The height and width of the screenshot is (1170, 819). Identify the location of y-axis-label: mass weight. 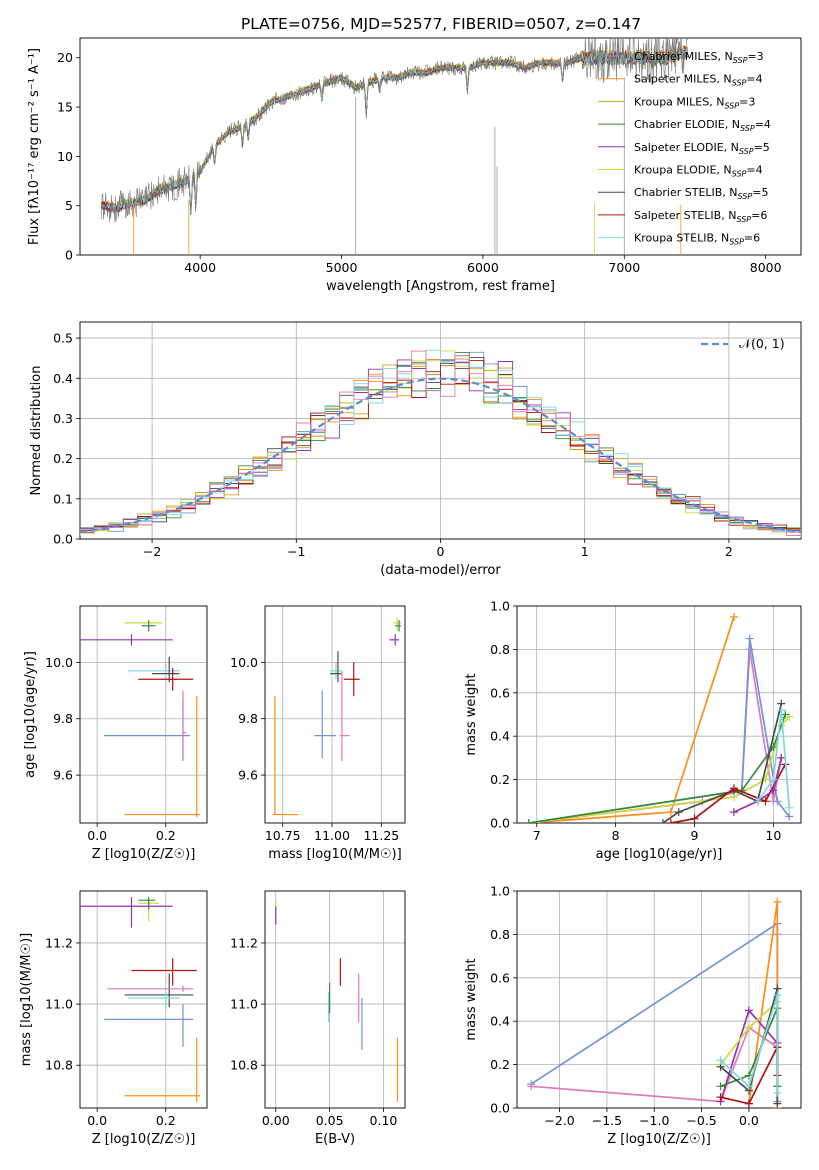
(471, 999).